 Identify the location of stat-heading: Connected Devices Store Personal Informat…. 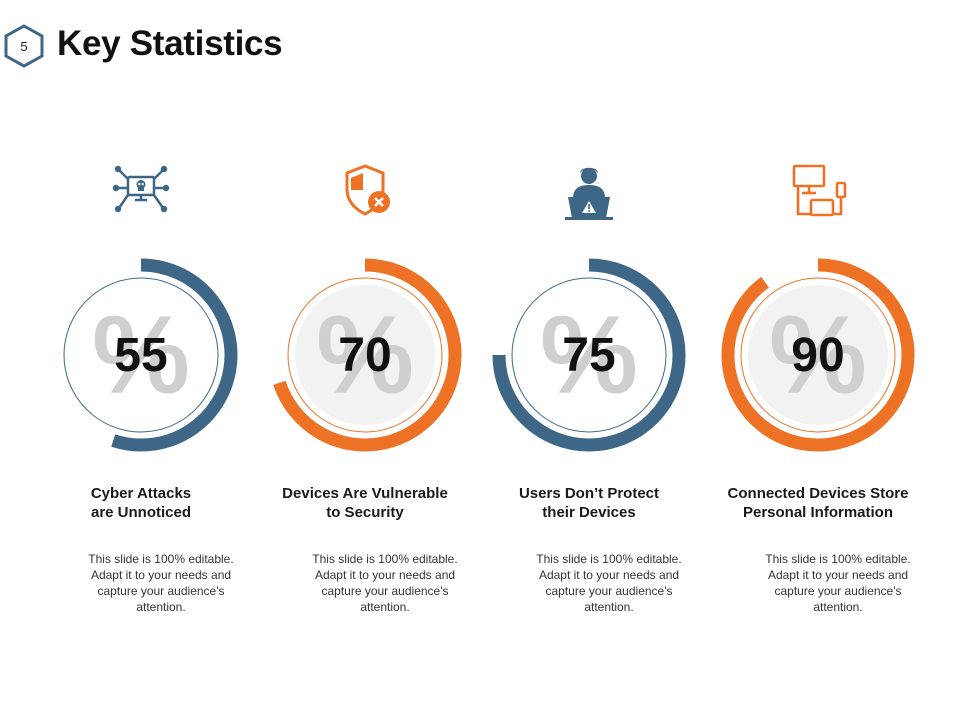
(818, 503).